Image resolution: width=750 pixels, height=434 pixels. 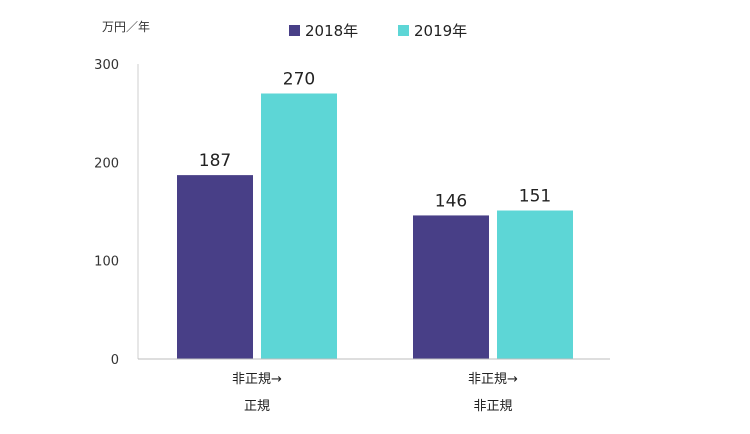 I want to click on category-label-1-line2: 正規, so click(x=257, y=406).